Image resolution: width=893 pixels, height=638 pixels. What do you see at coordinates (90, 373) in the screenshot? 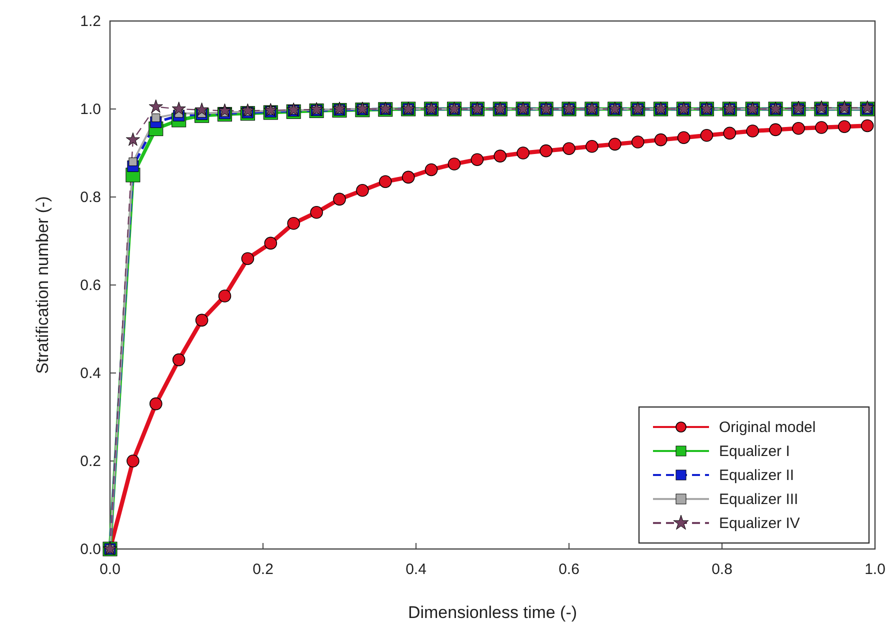
I see `y-tick-label: 0.4` at bounding box center [90, 373].